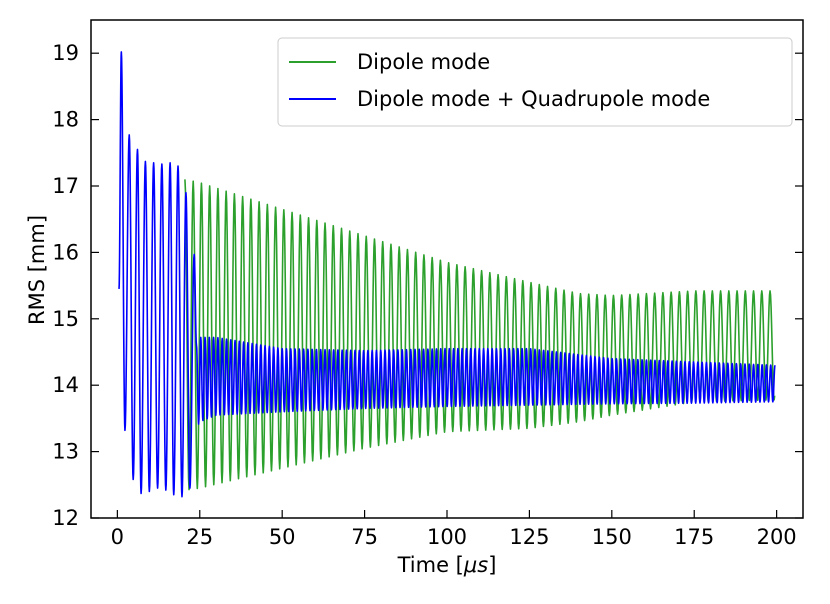  I want to click on x-tick-label: 200, so click(777, 537).